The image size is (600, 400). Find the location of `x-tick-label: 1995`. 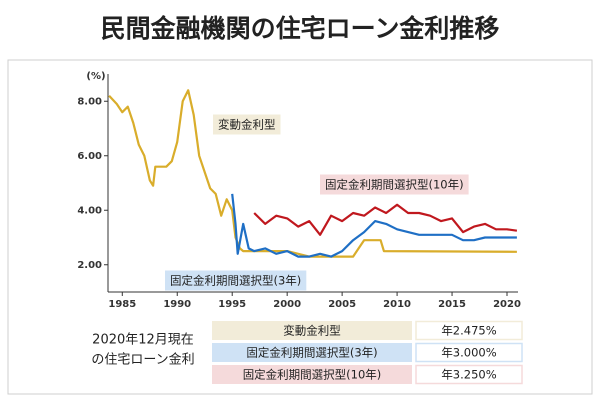

x-tick-label: 1995 is located at coordinates (232, 304).